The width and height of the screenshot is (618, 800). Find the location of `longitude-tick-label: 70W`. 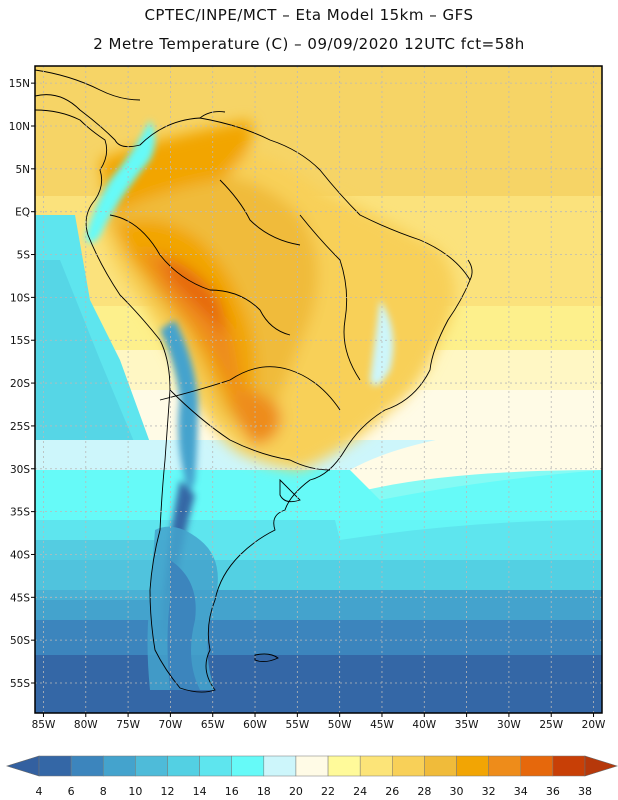

longitude-tick-label: 70W is located at coordinates (171, 725).